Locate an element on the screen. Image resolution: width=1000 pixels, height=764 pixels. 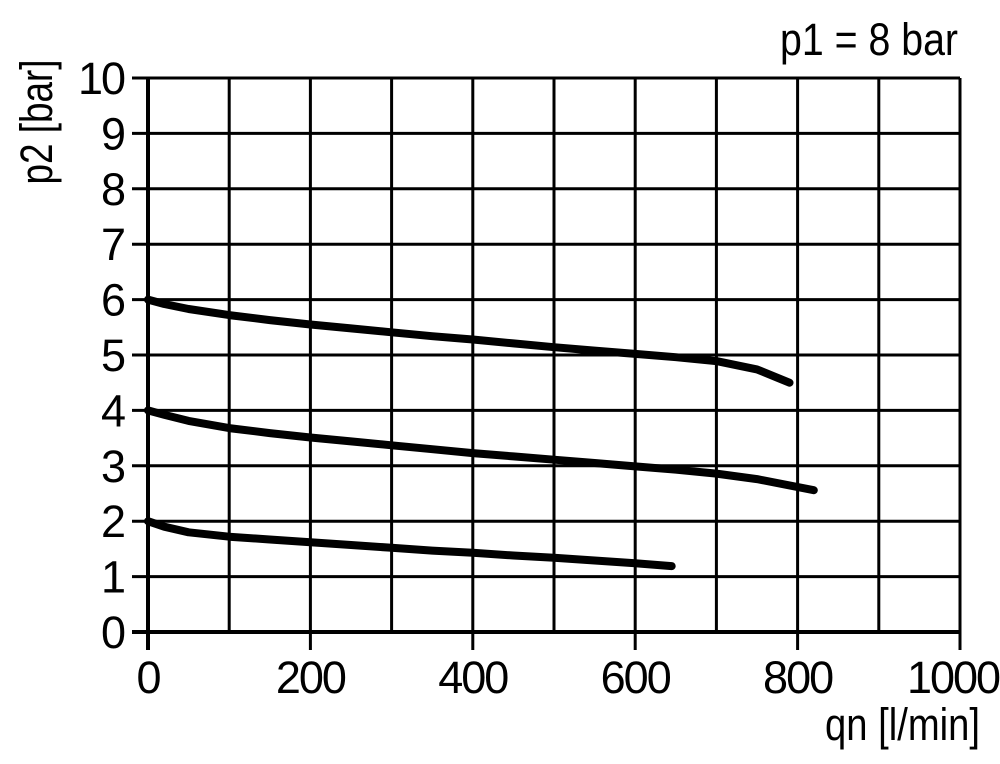
y-tick-label: 2 is located at coordinates (112, 521).